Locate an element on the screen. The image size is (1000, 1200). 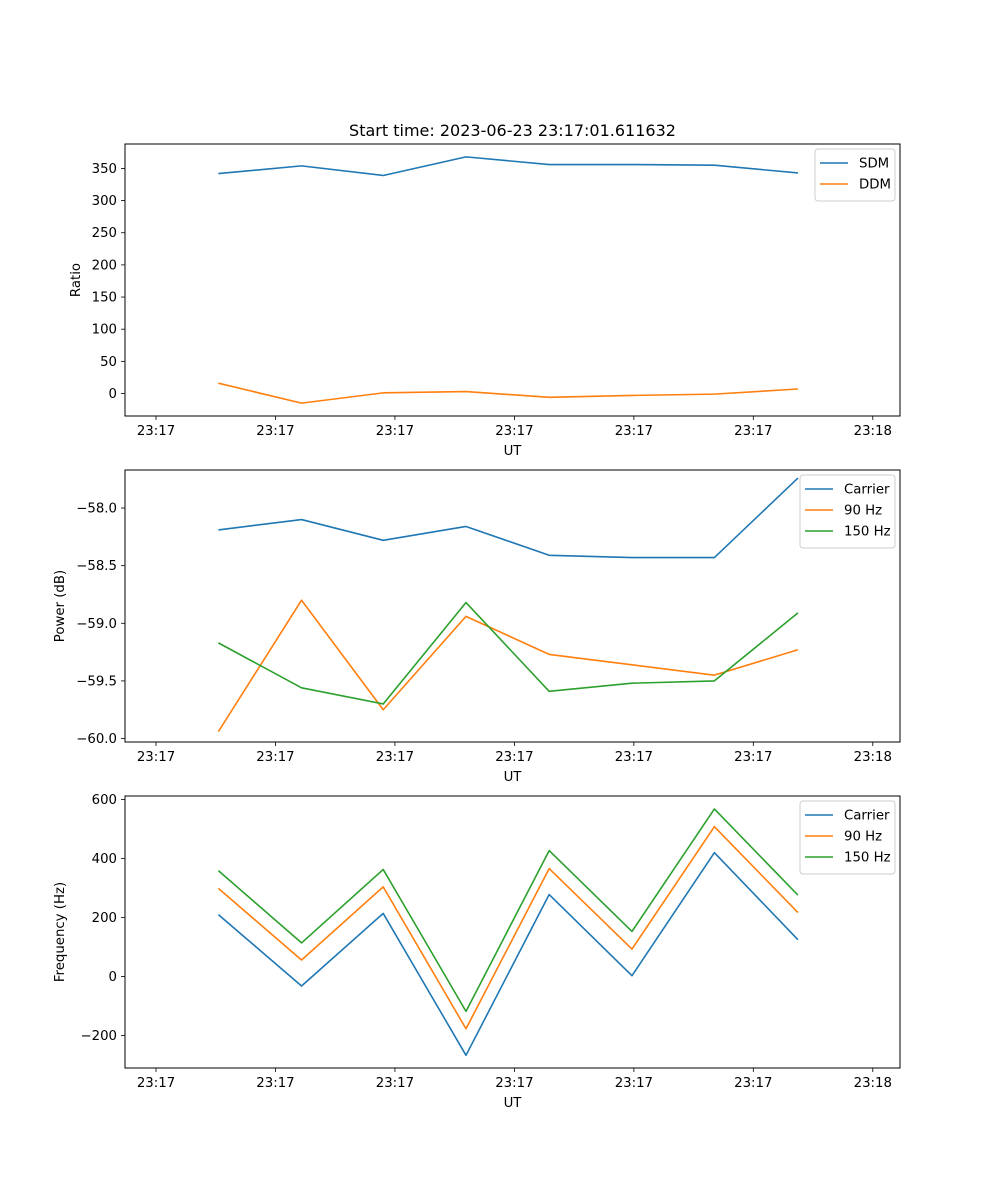
power-y-tick-label: −58.0 is located at coordinates (96, 509).